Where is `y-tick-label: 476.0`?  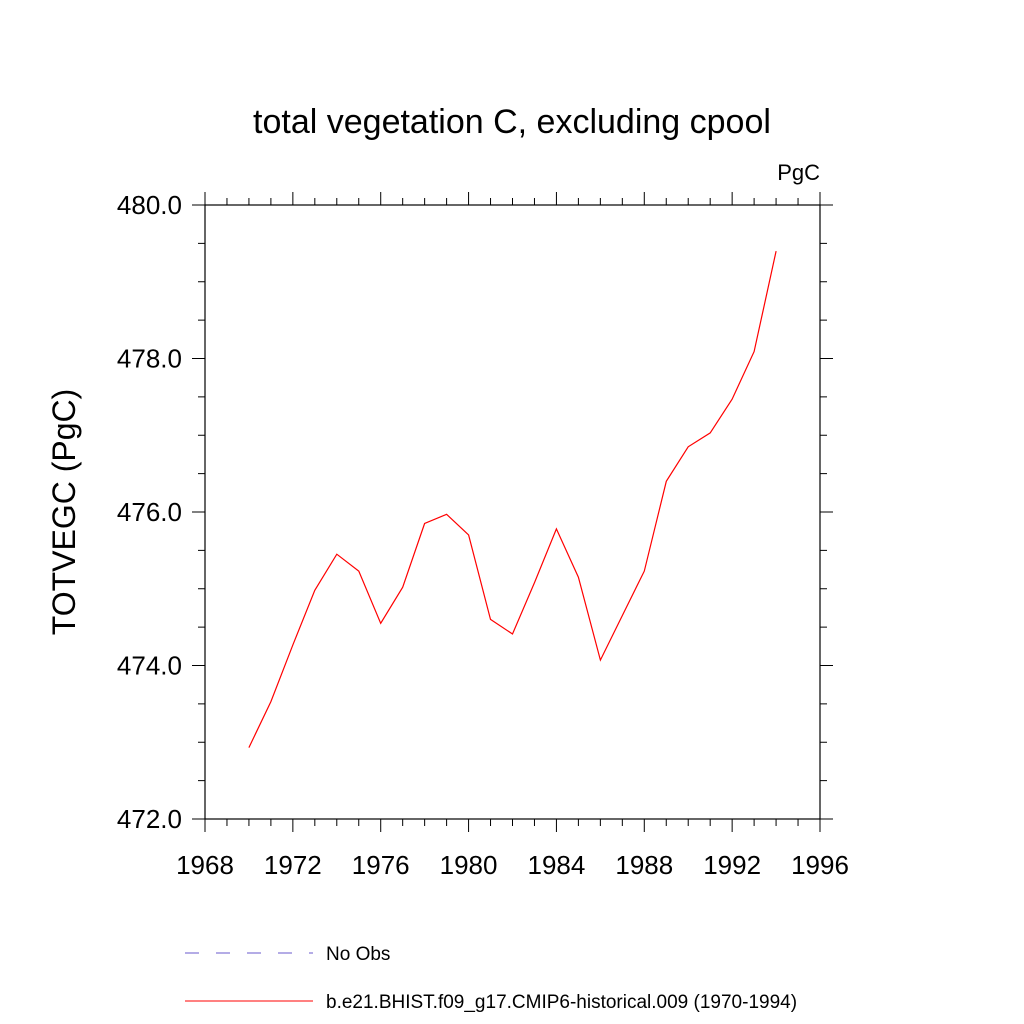 y-tick-label: 476.0 is located at coordinates (149, 512).